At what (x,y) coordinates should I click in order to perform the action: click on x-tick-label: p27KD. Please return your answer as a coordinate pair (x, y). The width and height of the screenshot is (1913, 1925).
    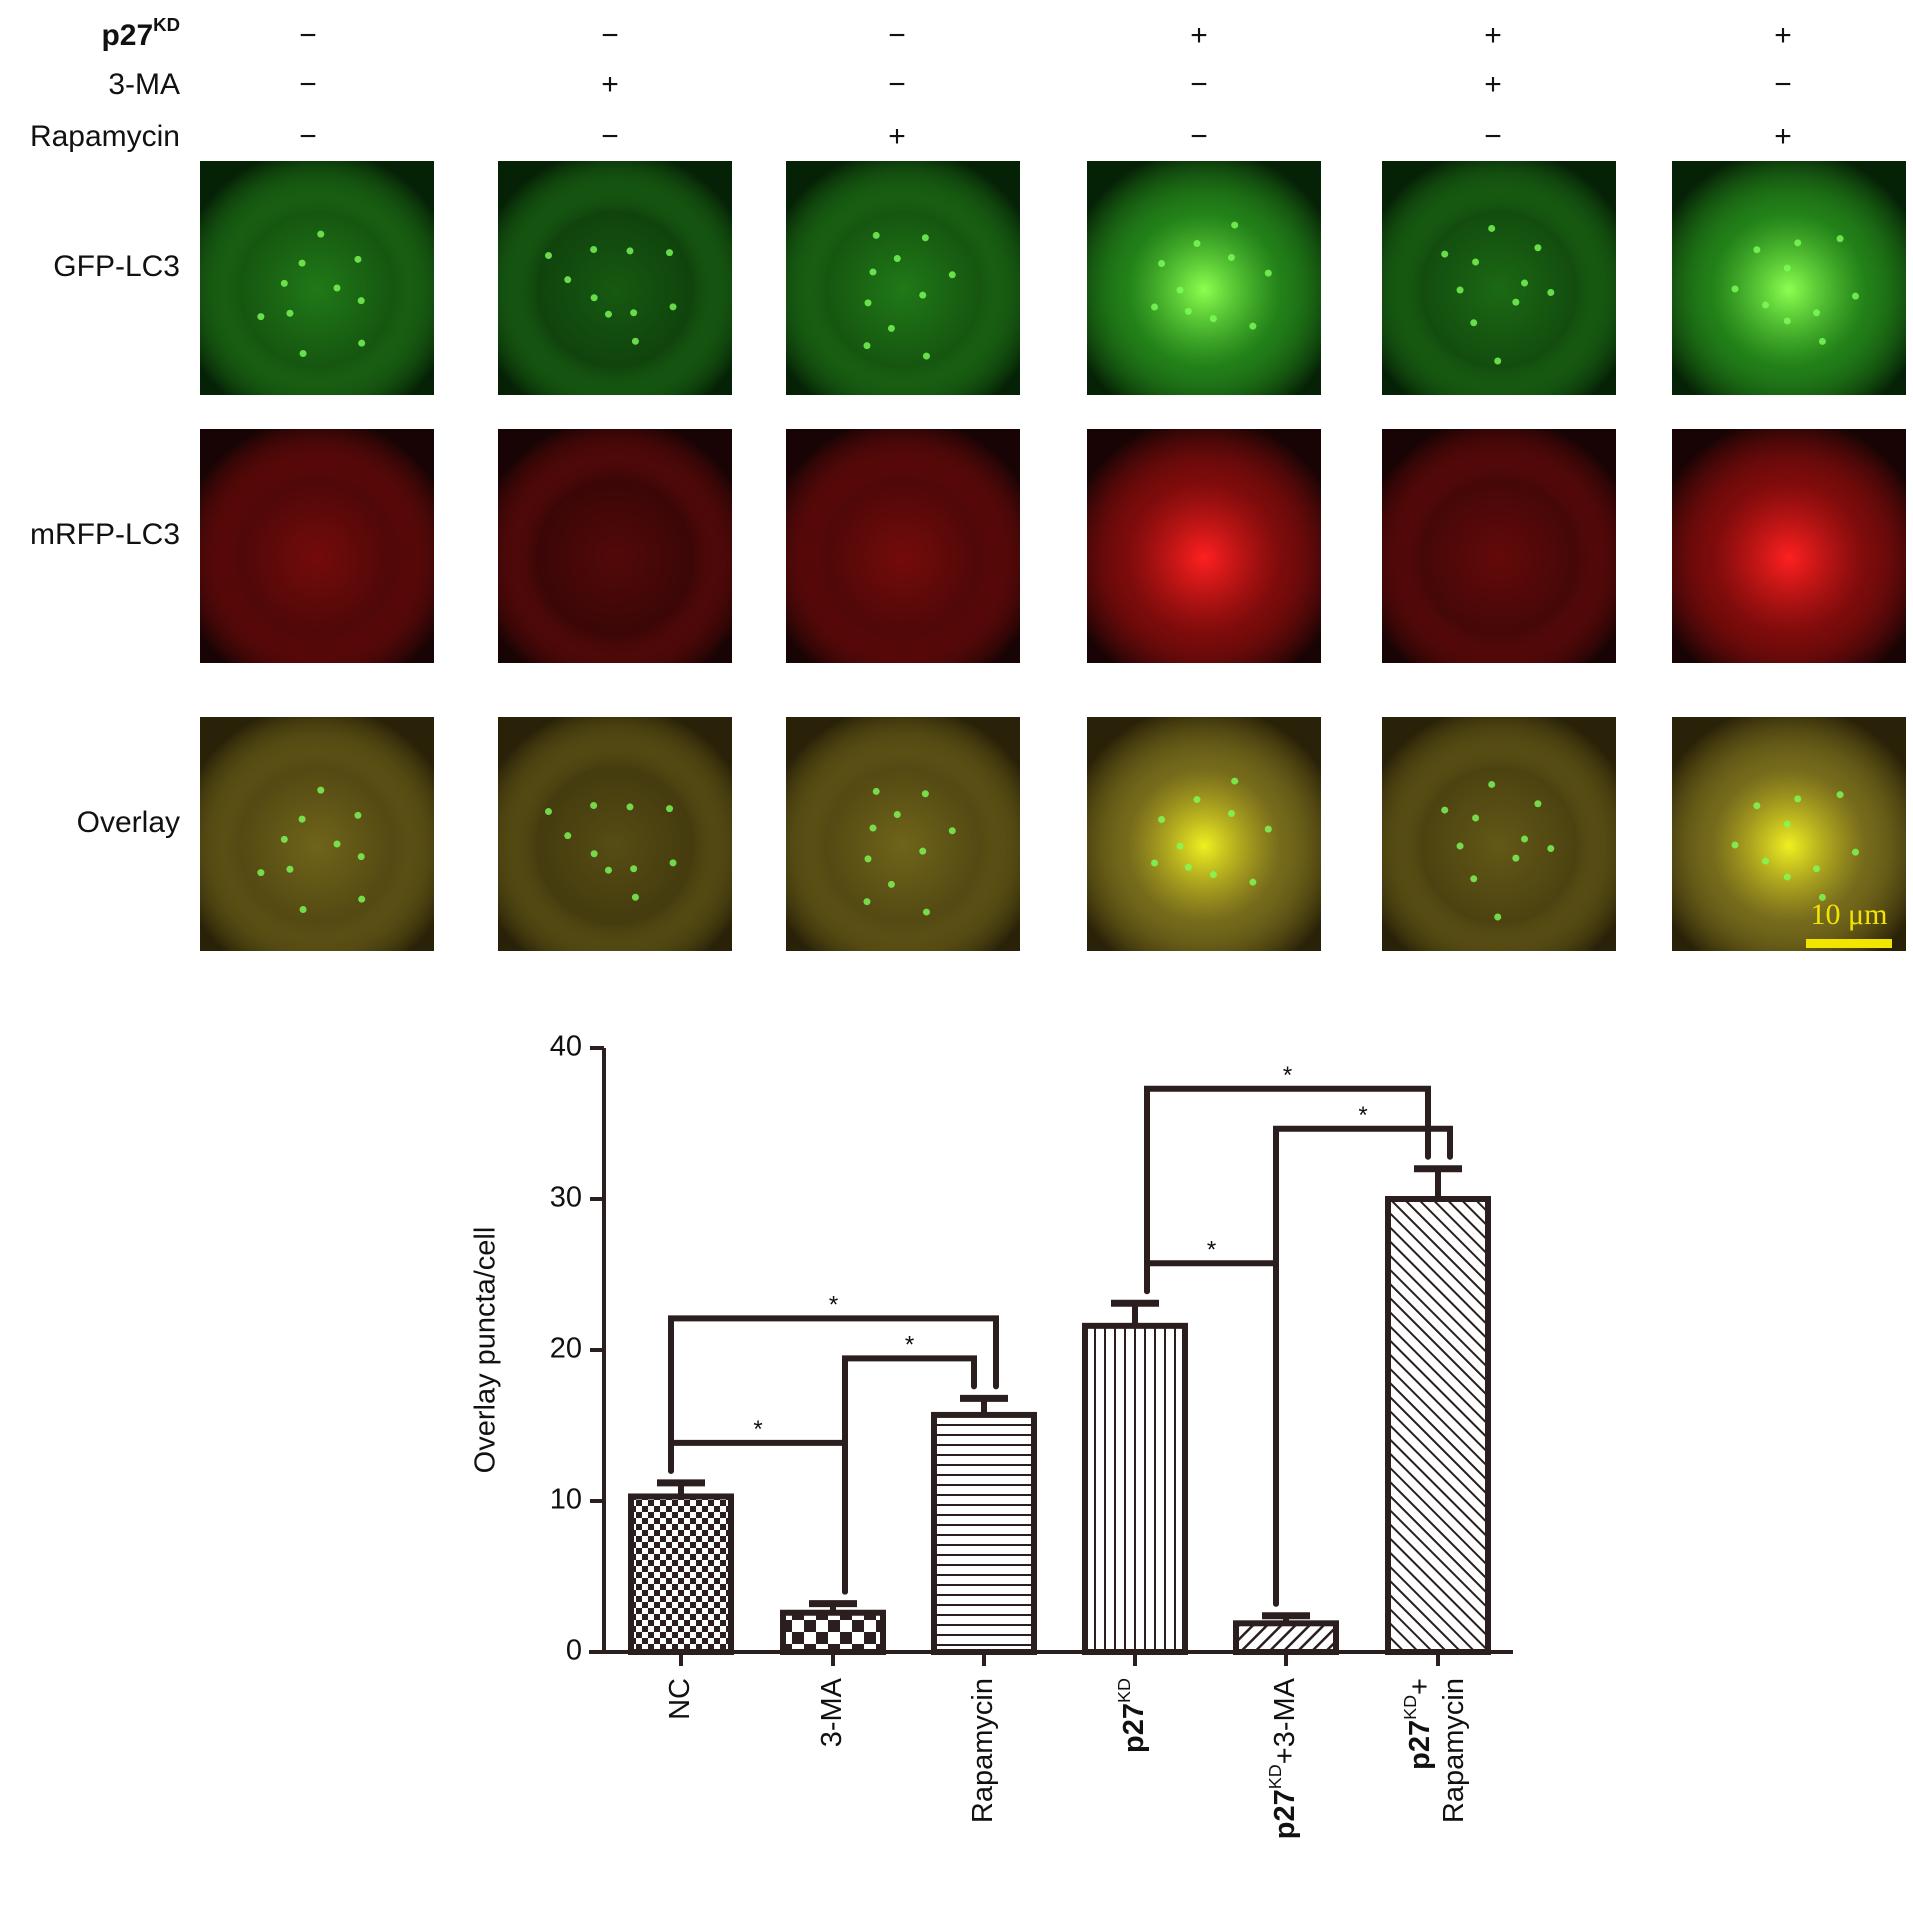
    Looking at the image, I should click on (1132, 1715).